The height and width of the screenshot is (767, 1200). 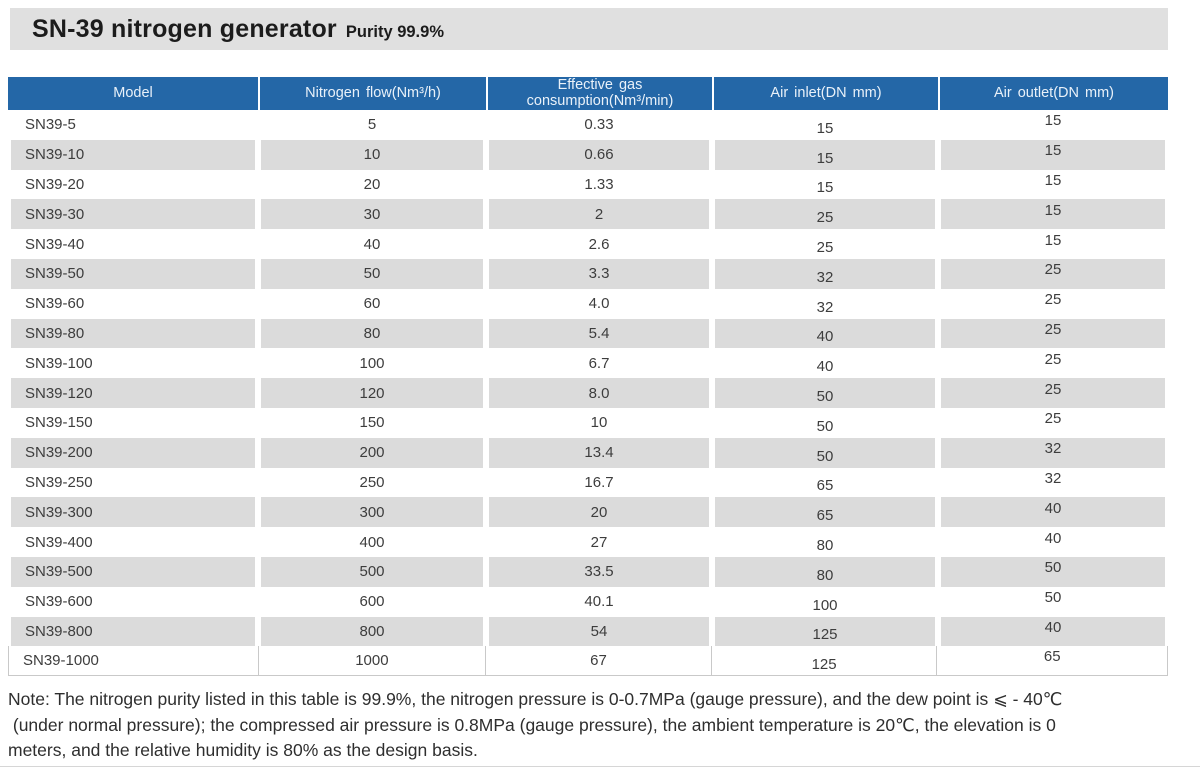 What do you see at coordinates (588, 422) in the screenshot?
I see `table-row: SN39-150 150 10 50 25` at bounding box center [588, 422].